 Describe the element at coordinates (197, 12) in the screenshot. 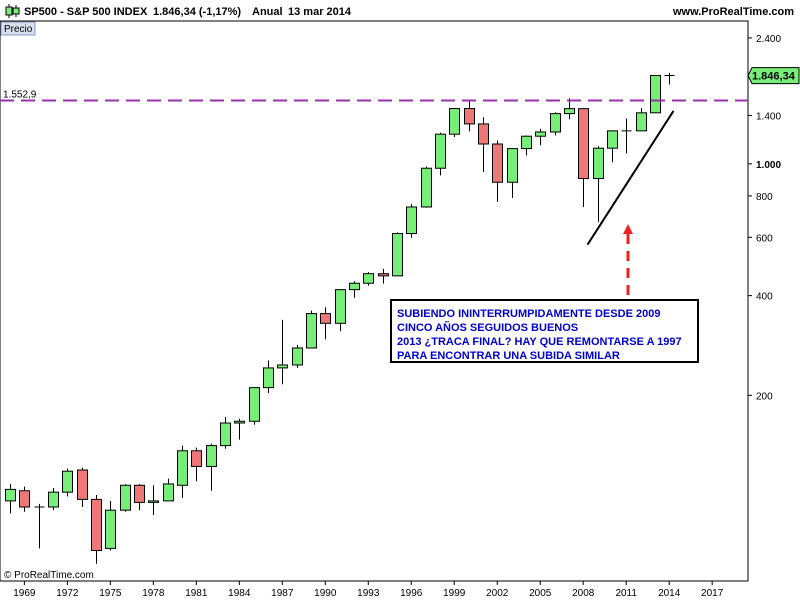

I see `quote-value: 1.846,34 (-1,17%)` at that location.